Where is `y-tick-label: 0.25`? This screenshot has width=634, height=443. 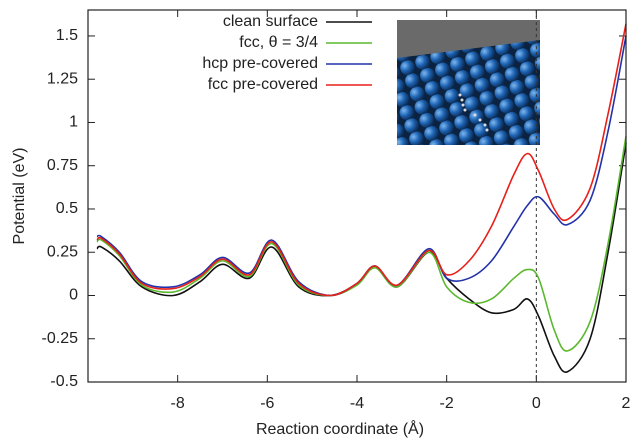
y-tick-label: 0.25 is located at coordinates (62, 251).